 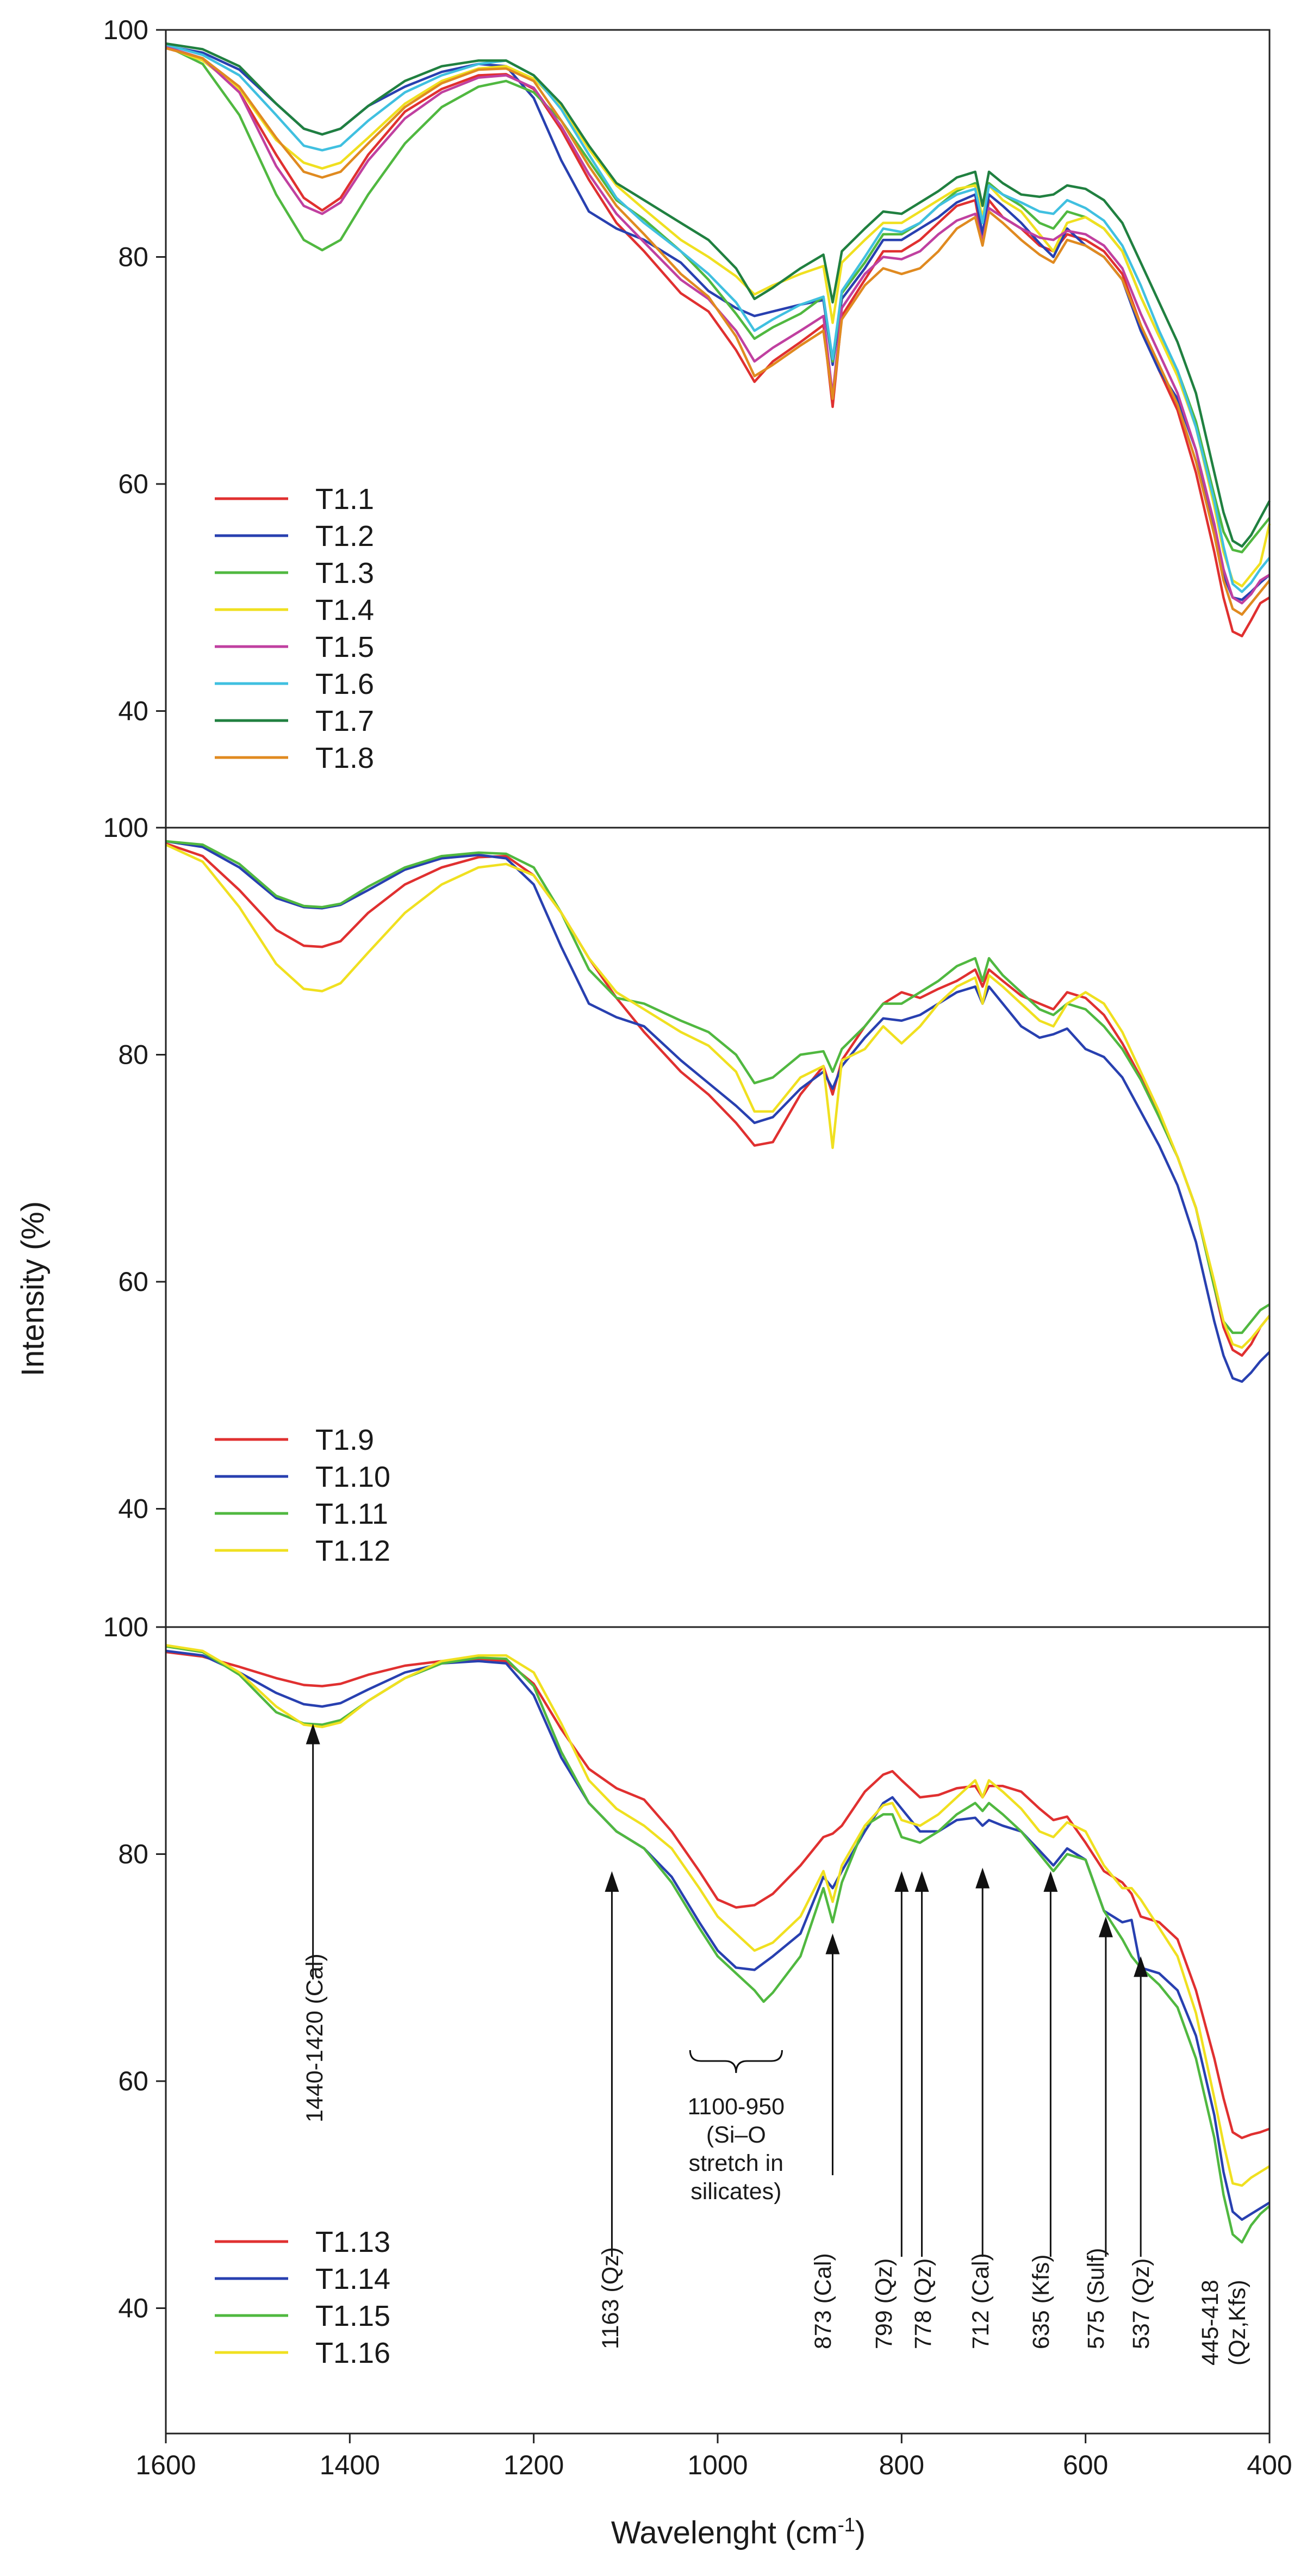 I want to click on legend-label-T1-15: T1.15, so click(x=352, y=2316).